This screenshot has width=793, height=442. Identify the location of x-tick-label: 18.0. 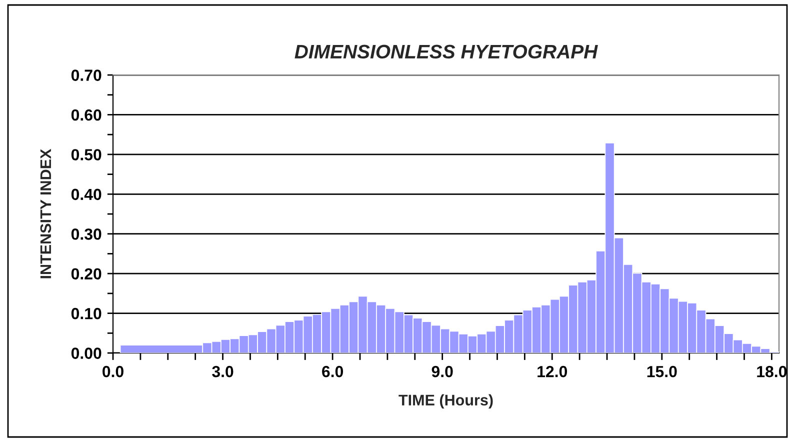
(772, 372).